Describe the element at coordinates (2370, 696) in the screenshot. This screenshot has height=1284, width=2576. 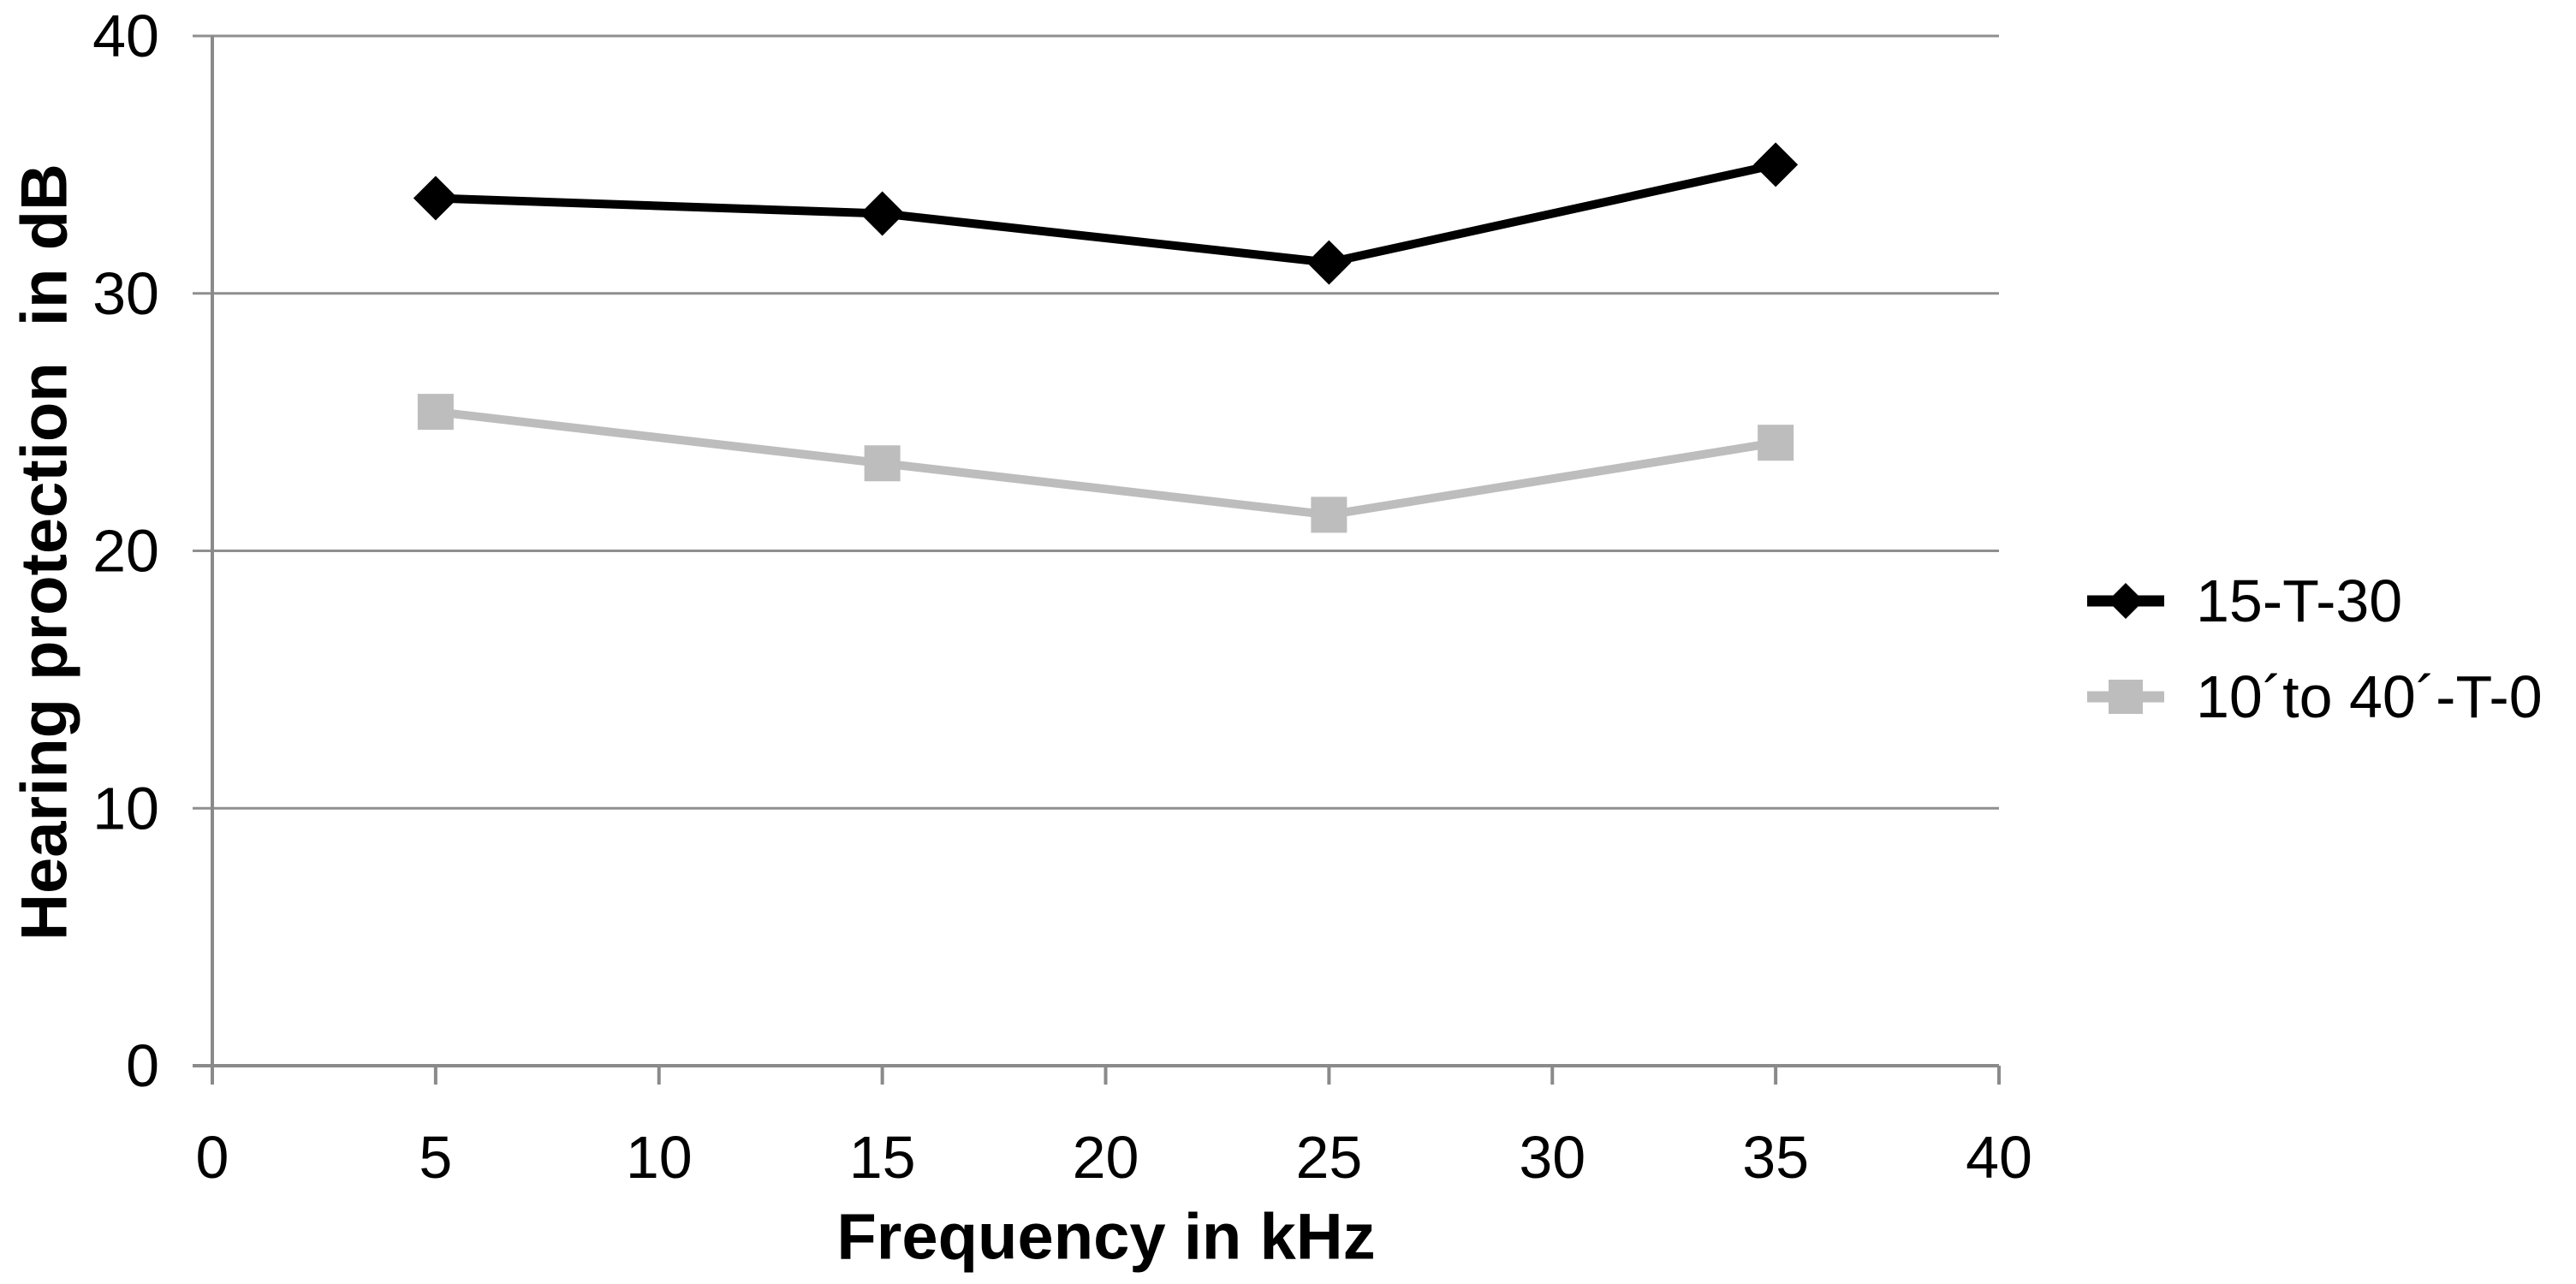
I see `legend-label: 10´to 40´-T-0` at that location.